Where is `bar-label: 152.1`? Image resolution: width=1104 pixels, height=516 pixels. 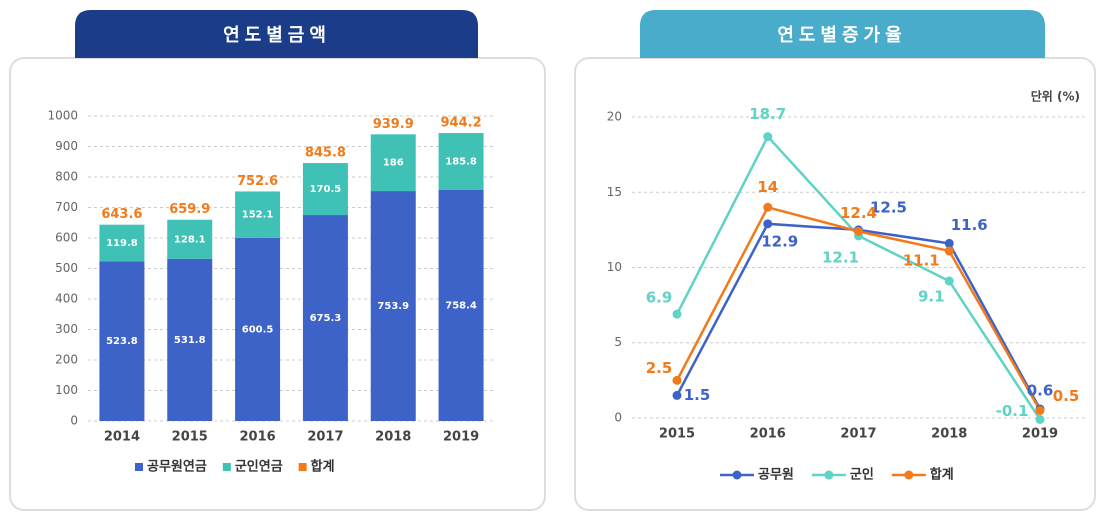
bar-label: 152.1 is located at coordinates (258, 215).